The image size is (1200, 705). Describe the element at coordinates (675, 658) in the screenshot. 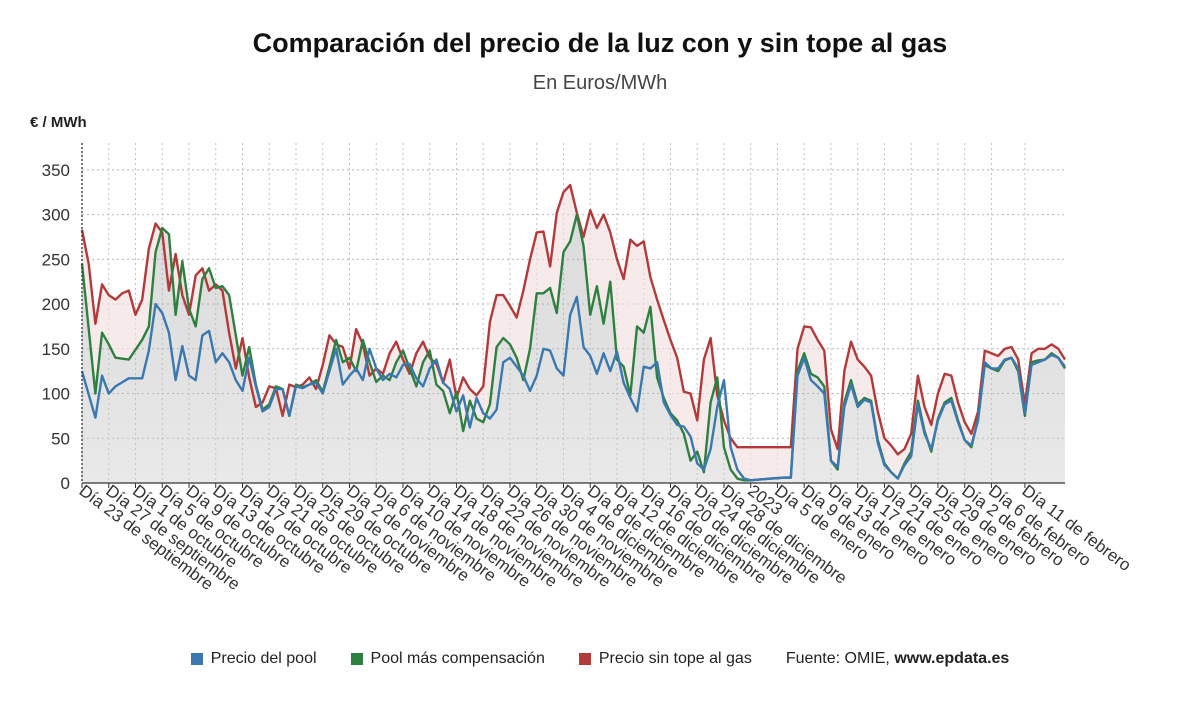

I see `legend-label-no-cap: Precio sin tope al gas` at that location.